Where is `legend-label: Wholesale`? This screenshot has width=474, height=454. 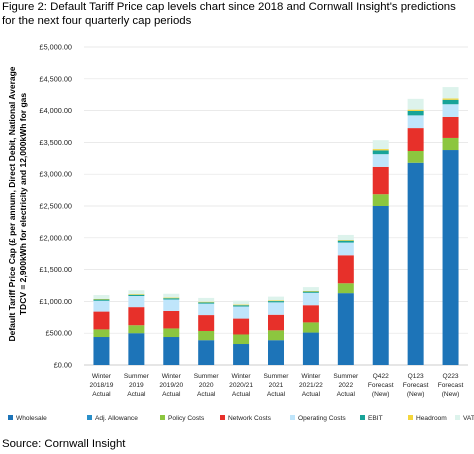
legend-label: Wholesale is located at coordinates (31, 418).